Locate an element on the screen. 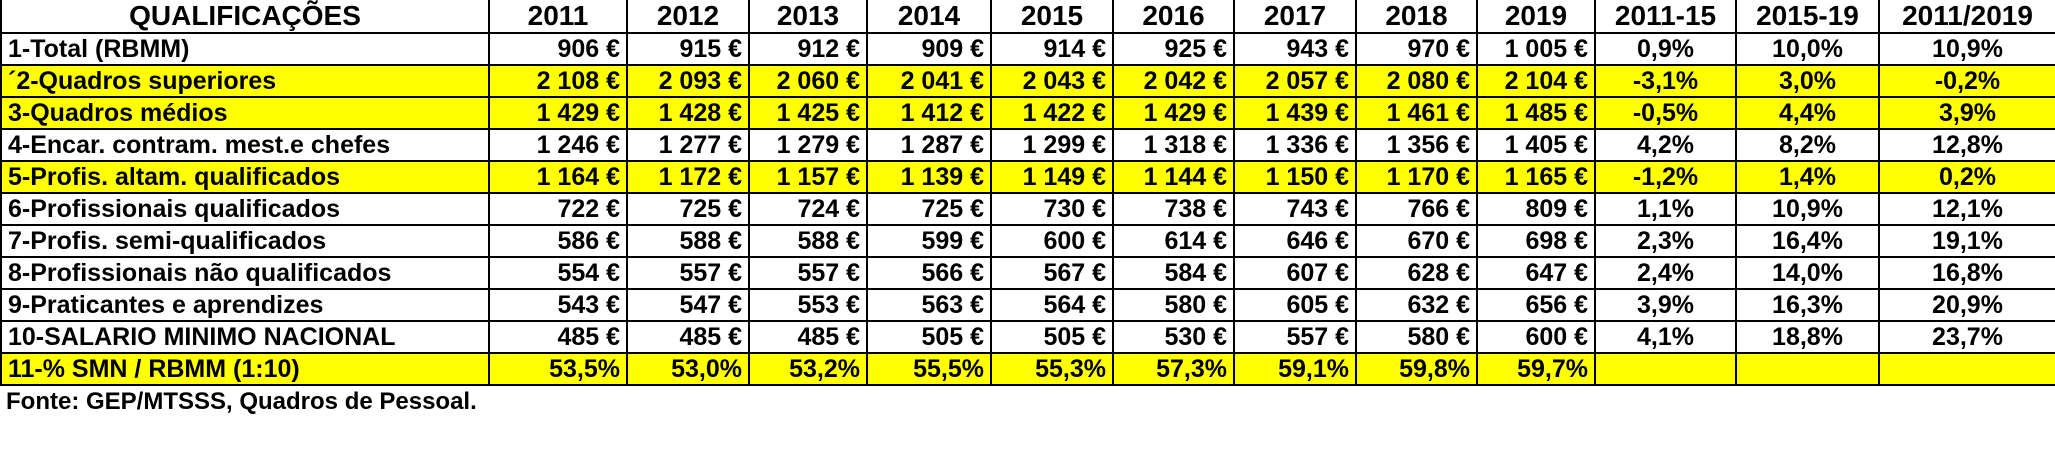  cell: 1 428 € is located at coordinates (688, 113).